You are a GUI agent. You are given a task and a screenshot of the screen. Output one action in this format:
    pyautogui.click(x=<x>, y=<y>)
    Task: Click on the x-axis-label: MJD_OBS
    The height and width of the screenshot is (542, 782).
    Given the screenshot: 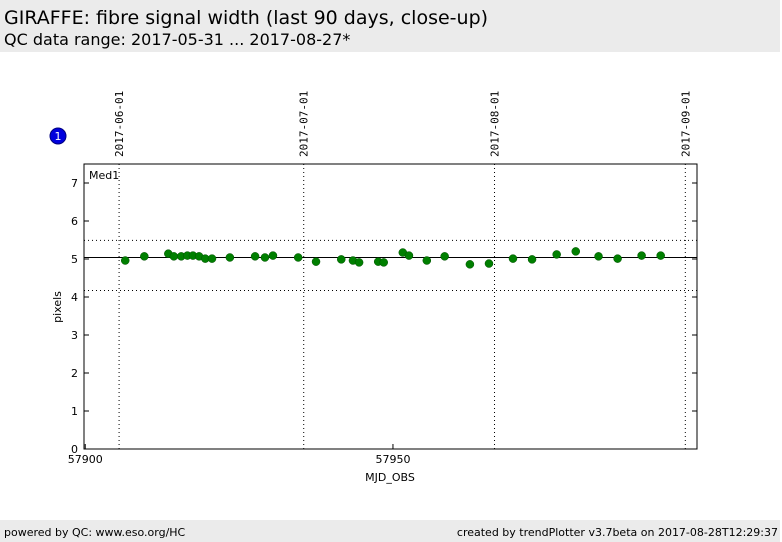 What is the action you would take?
    pyautogui.click(x=390, y=477)
    